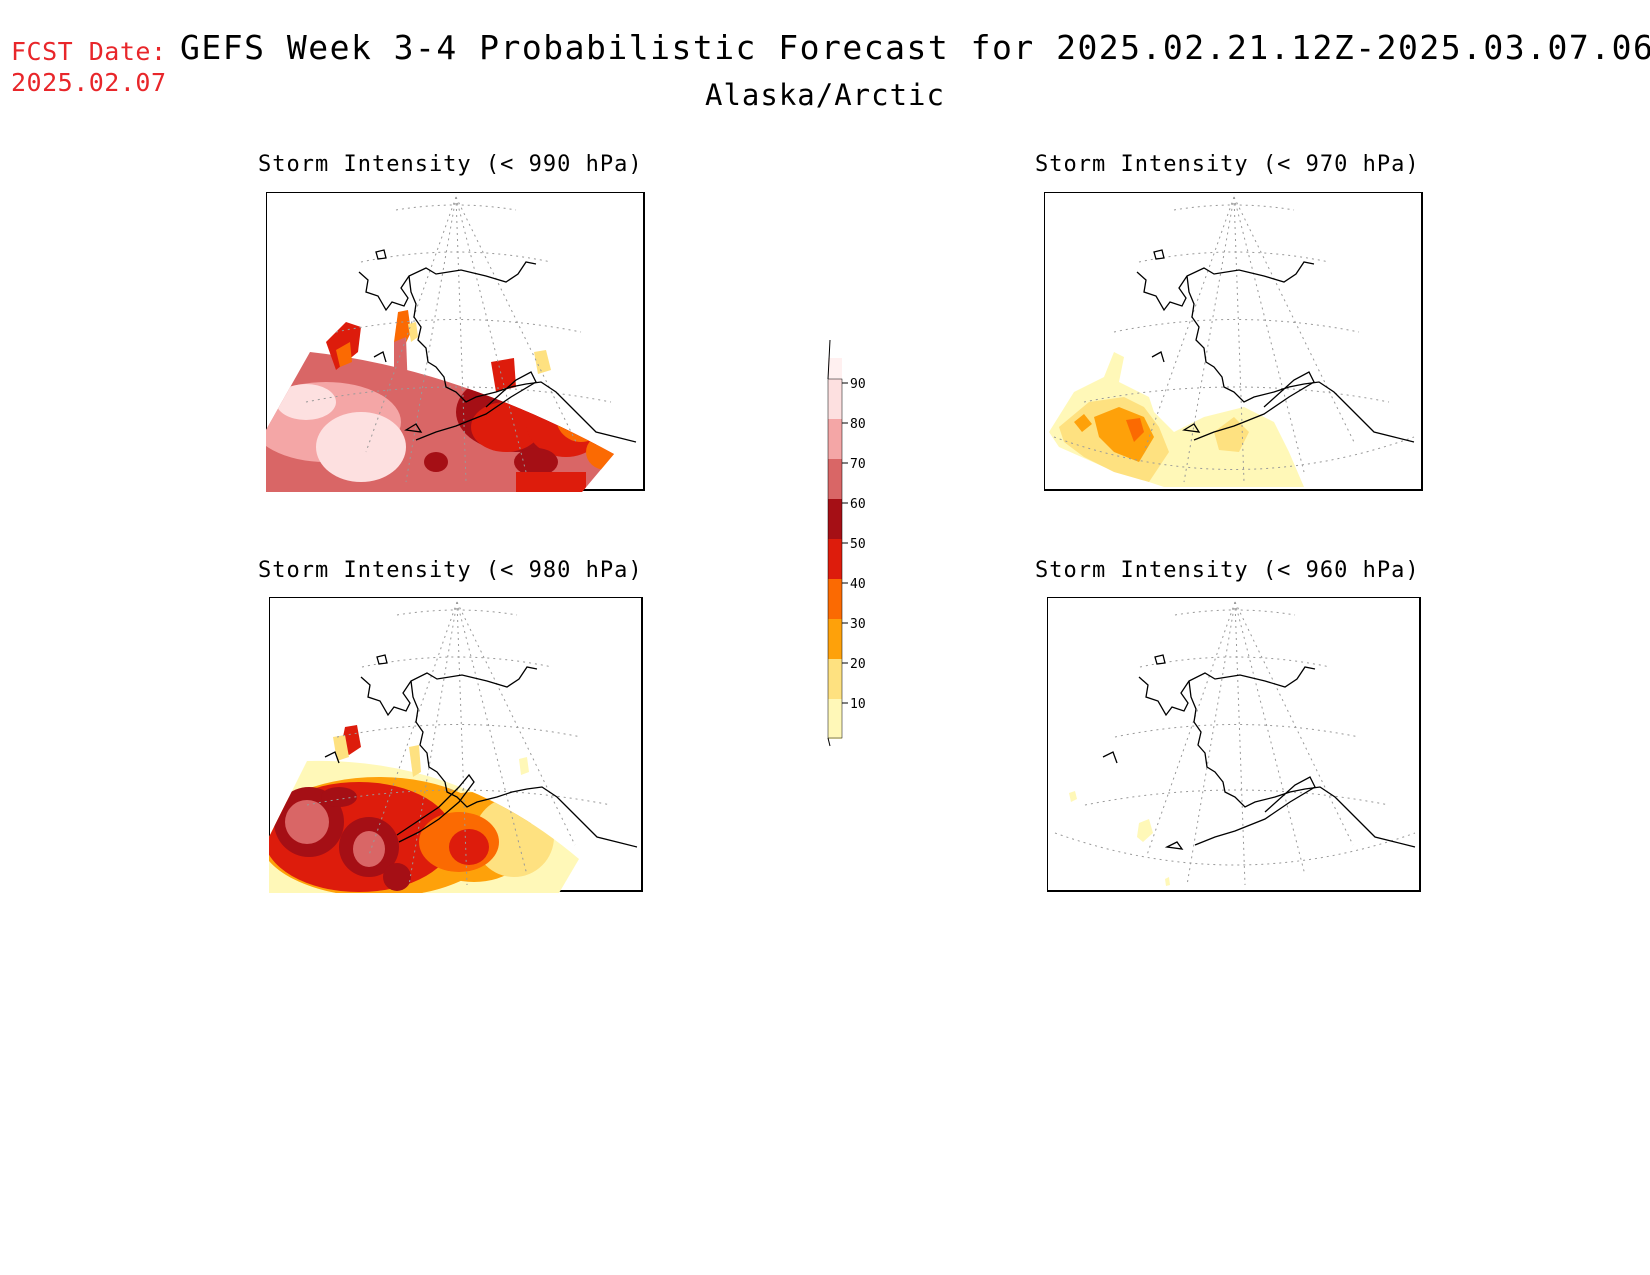  Describe the element at coordinates (89, 51) in the screenshot. I see `fcst-date-caption: FCST Date:` at that location.